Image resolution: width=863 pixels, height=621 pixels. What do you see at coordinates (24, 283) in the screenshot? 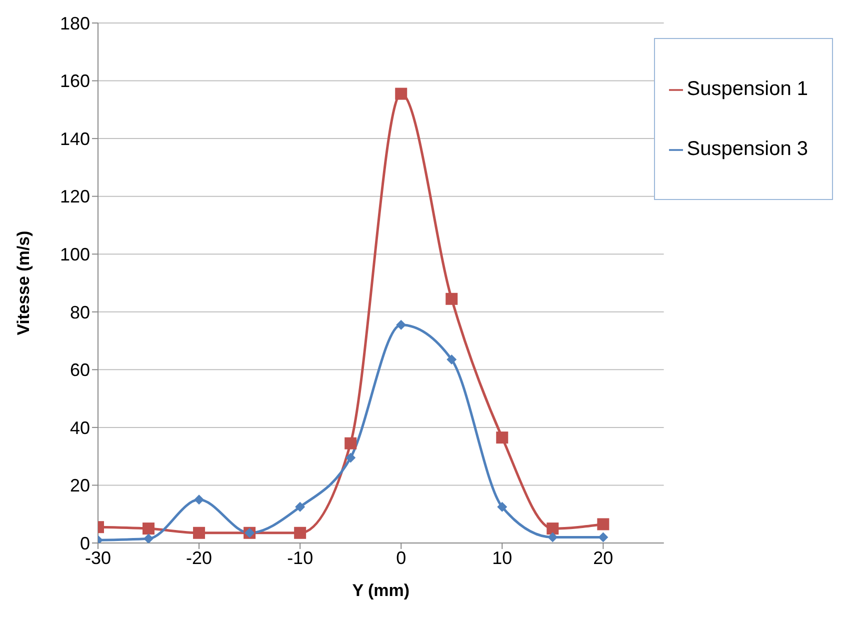
I see `y-axis-title: Vitesse (m/s)` at bounding box center [24, 283].